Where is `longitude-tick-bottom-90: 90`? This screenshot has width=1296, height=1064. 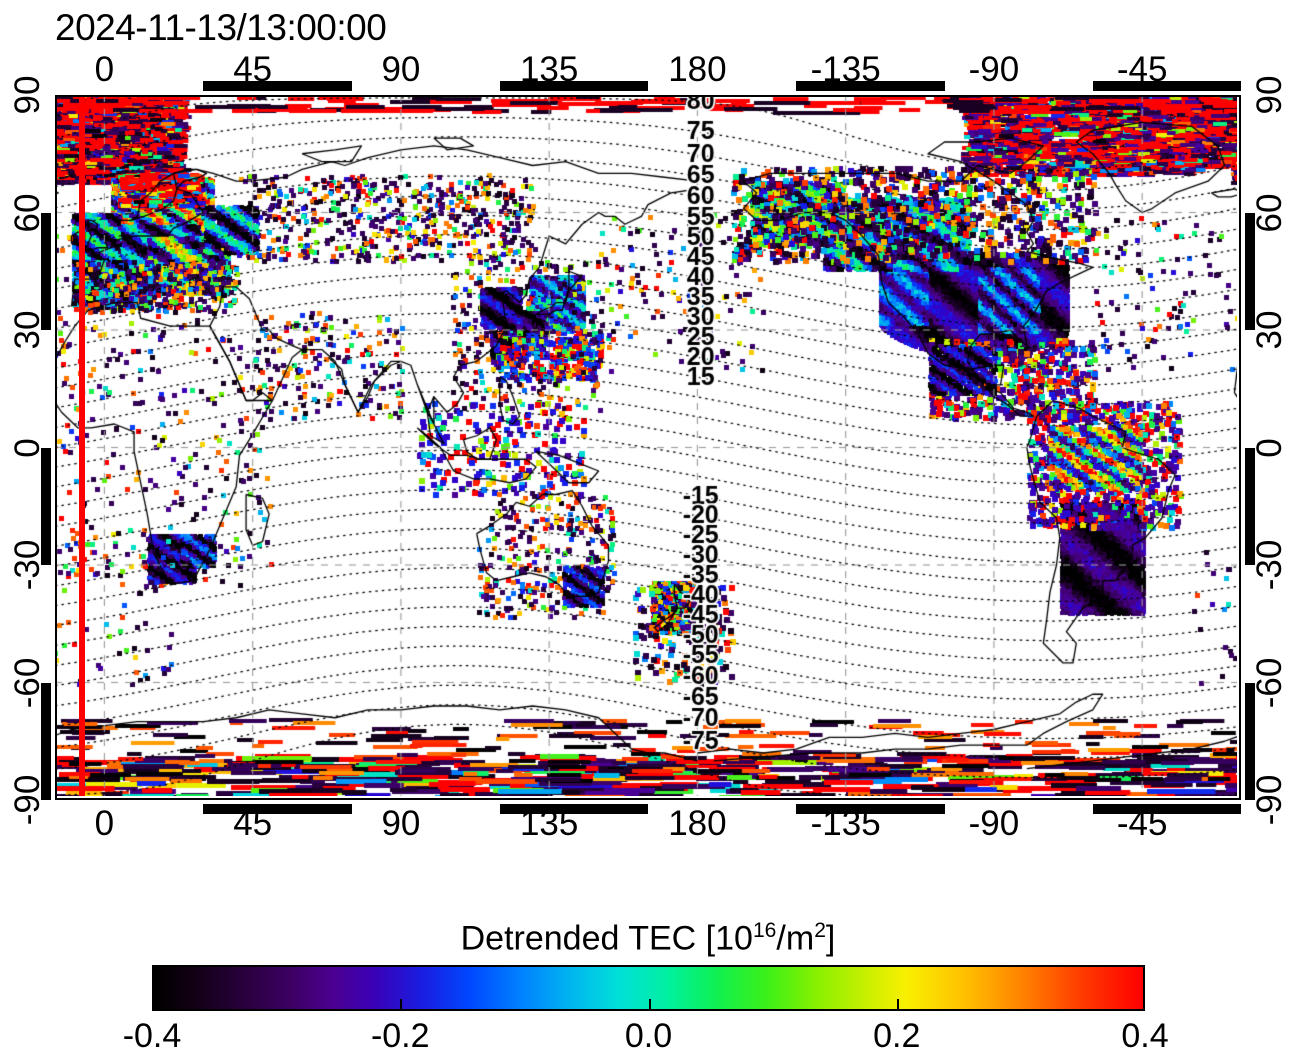
longitude-tick-bottom-90: 90 is located at coordinates (401, 823).